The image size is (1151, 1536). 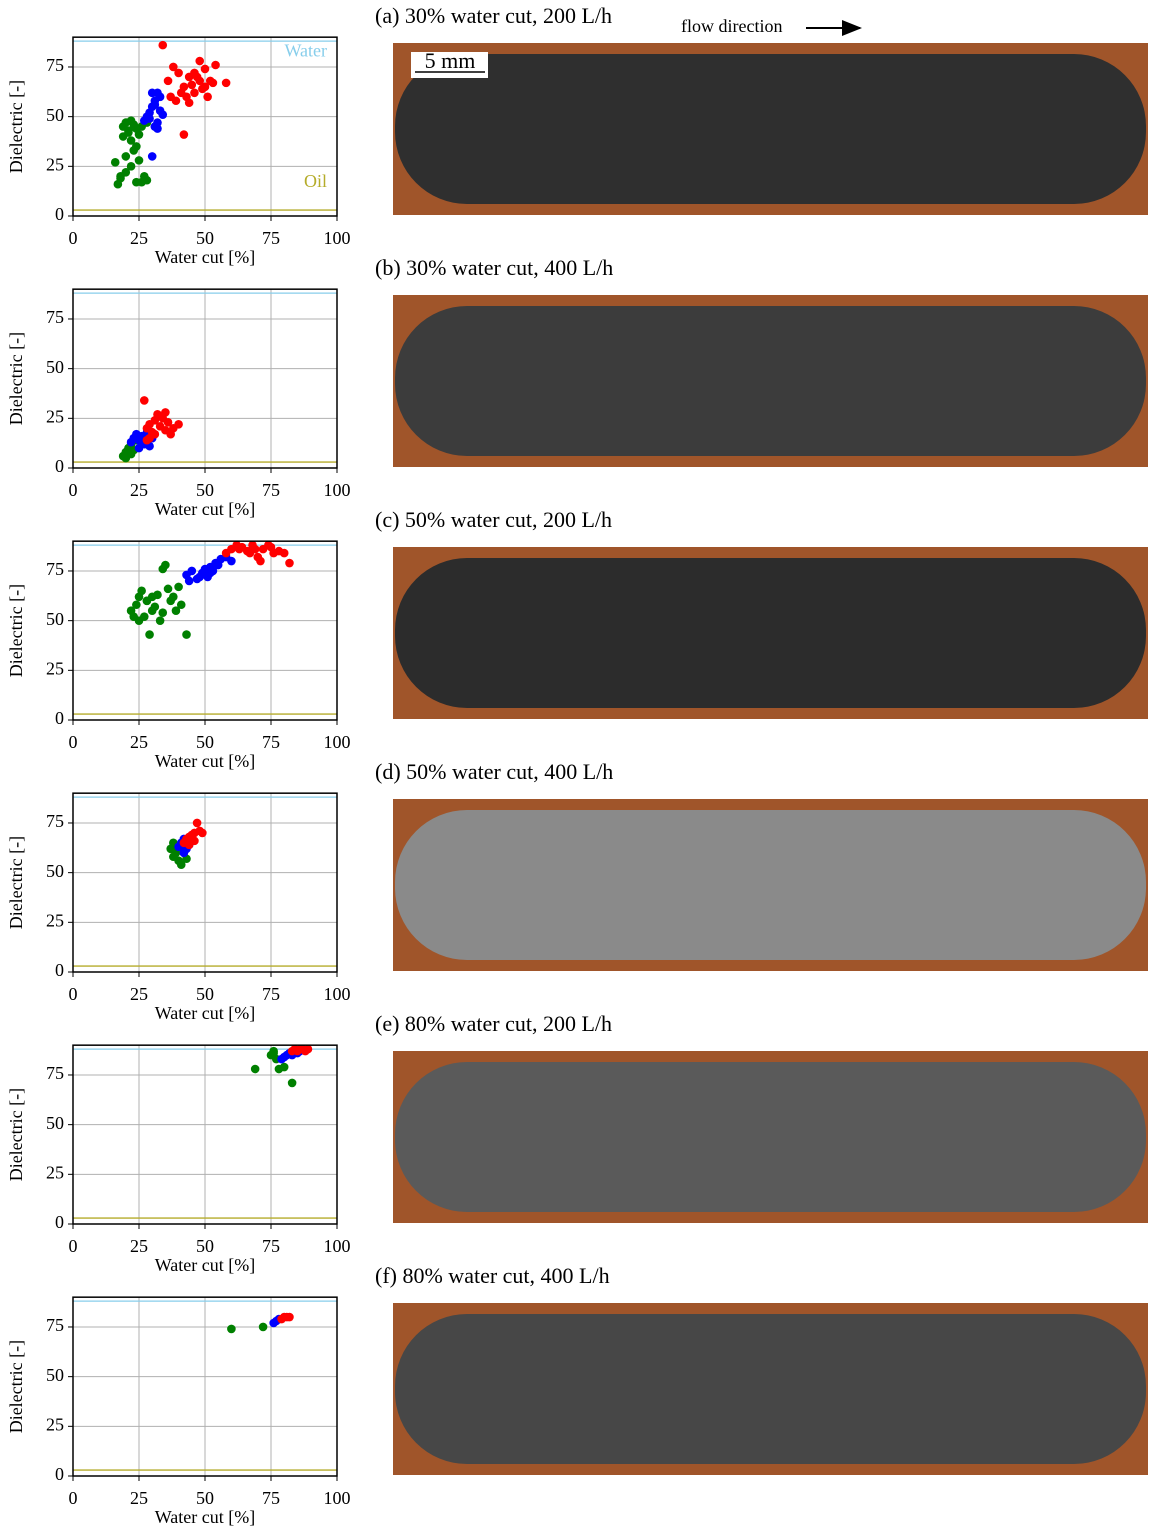 I want to click on flow-label: flow direction, so click(x=731, y=26).